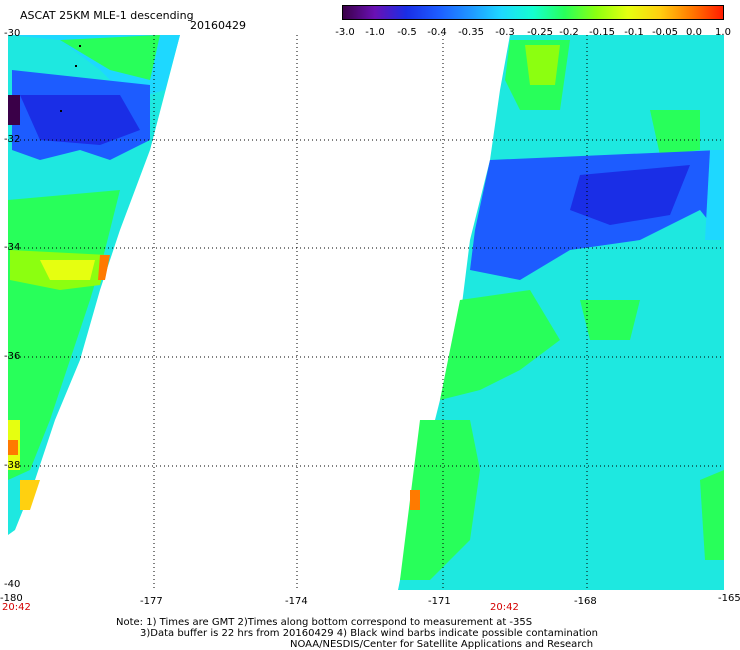  What do you see at coordinates (471, 32) in the screenshot?
I see `colorbar-label: -0.35` at bounding box center [471, 32].